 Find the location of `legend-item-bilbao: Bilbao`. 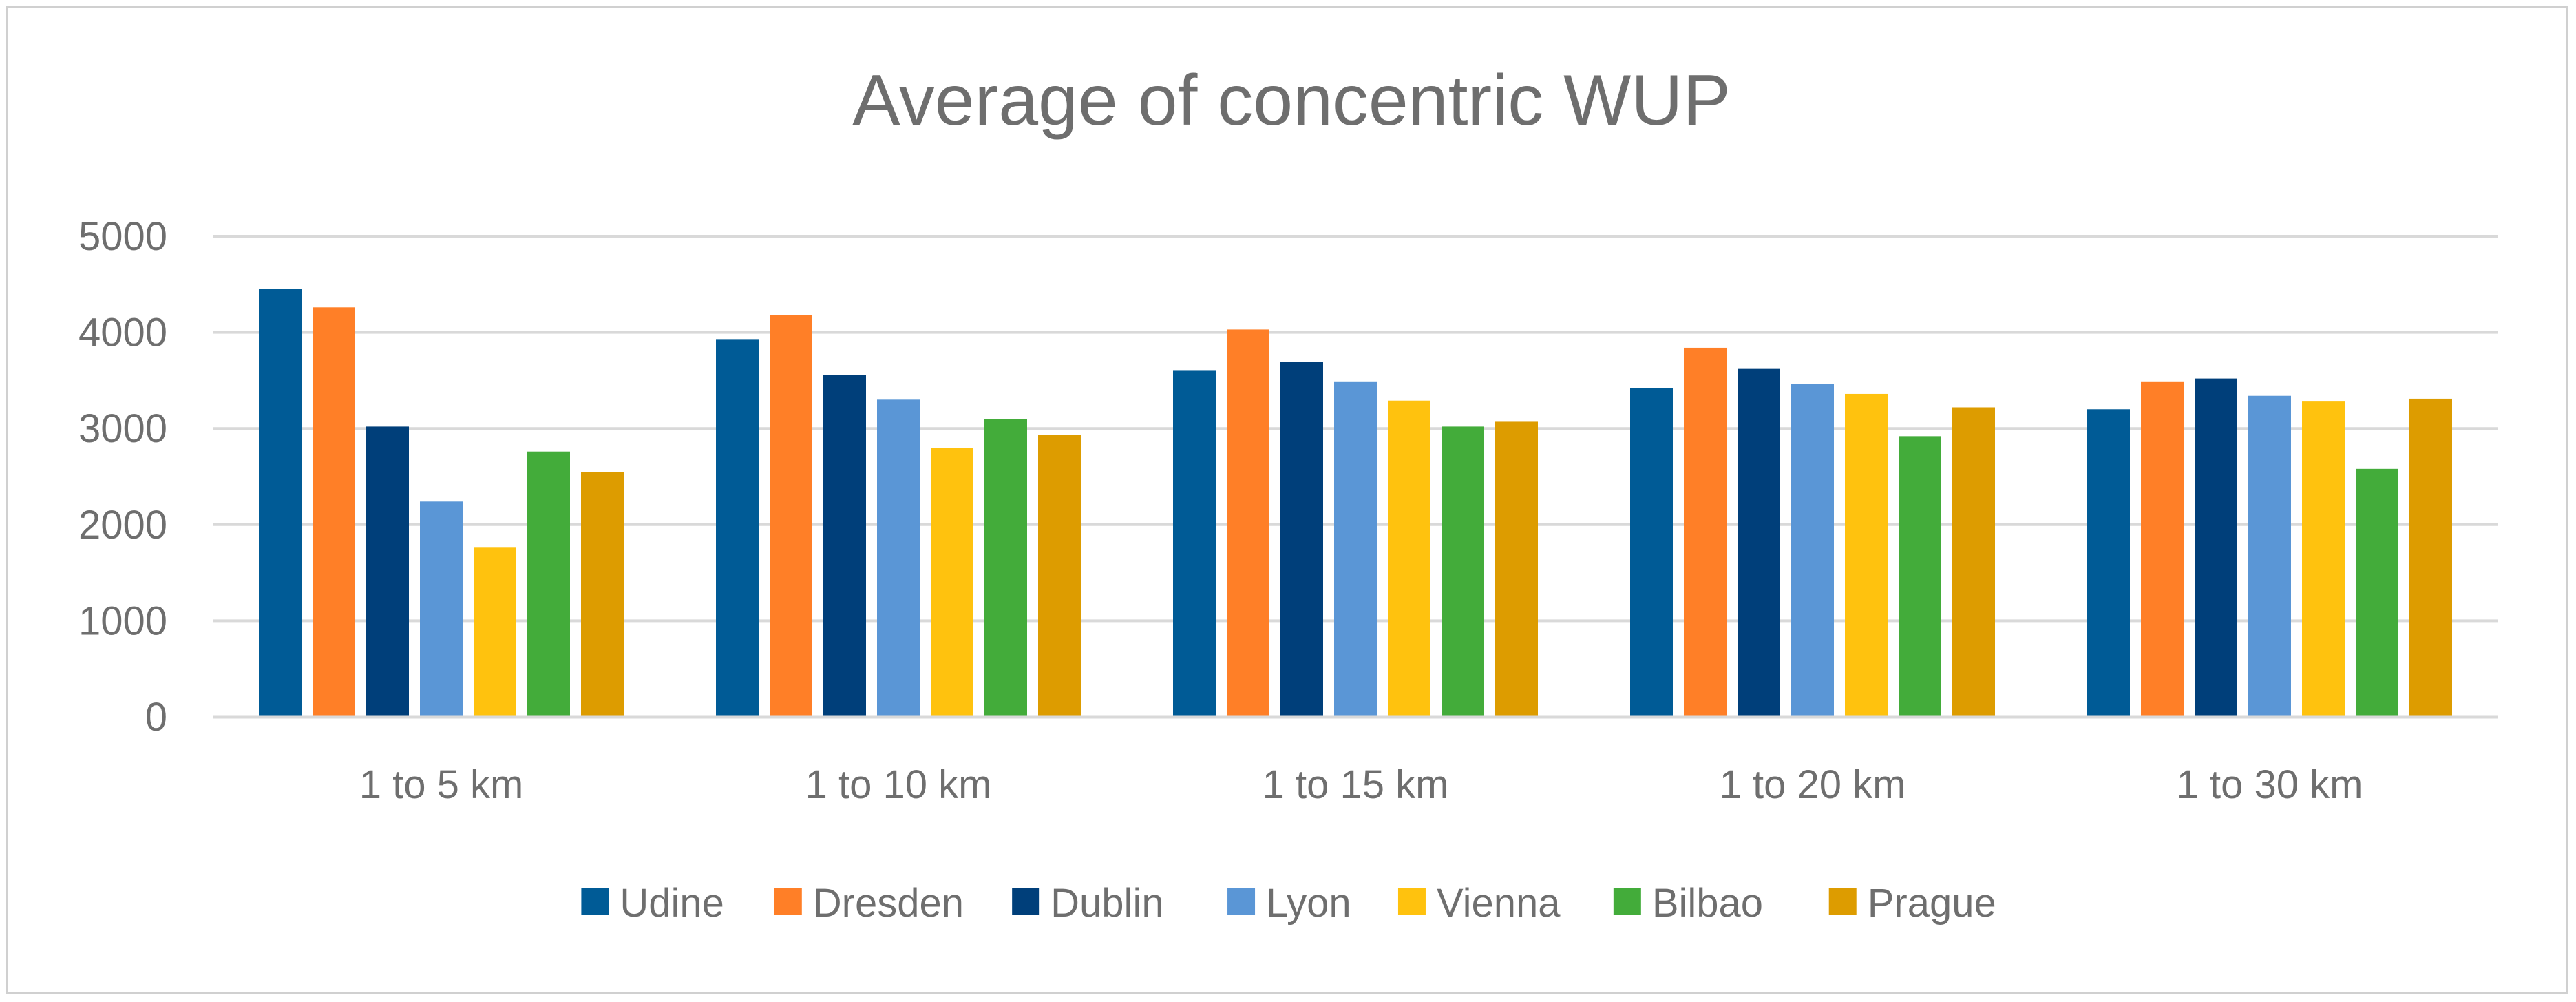

legend-item-bilbao: Bilbao is located at coordinates (1688, 903).